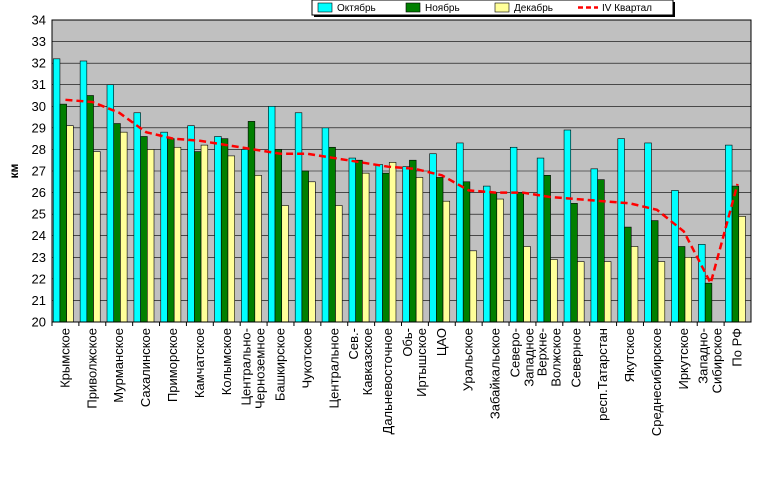  I want to click on legend-label-3: Декабрь, so click(533, 8).